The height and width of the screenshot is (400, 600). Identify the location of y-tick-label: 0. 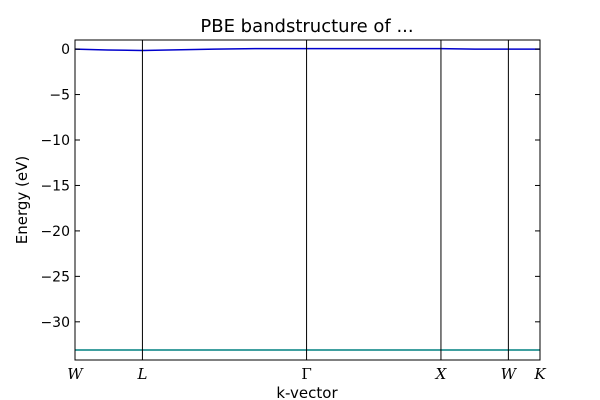
(65, 50).